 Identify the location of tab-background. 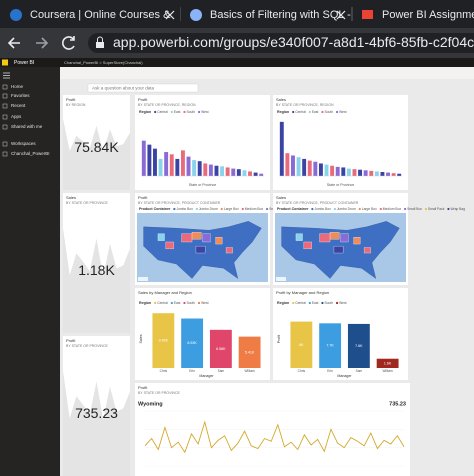
(90, 15).